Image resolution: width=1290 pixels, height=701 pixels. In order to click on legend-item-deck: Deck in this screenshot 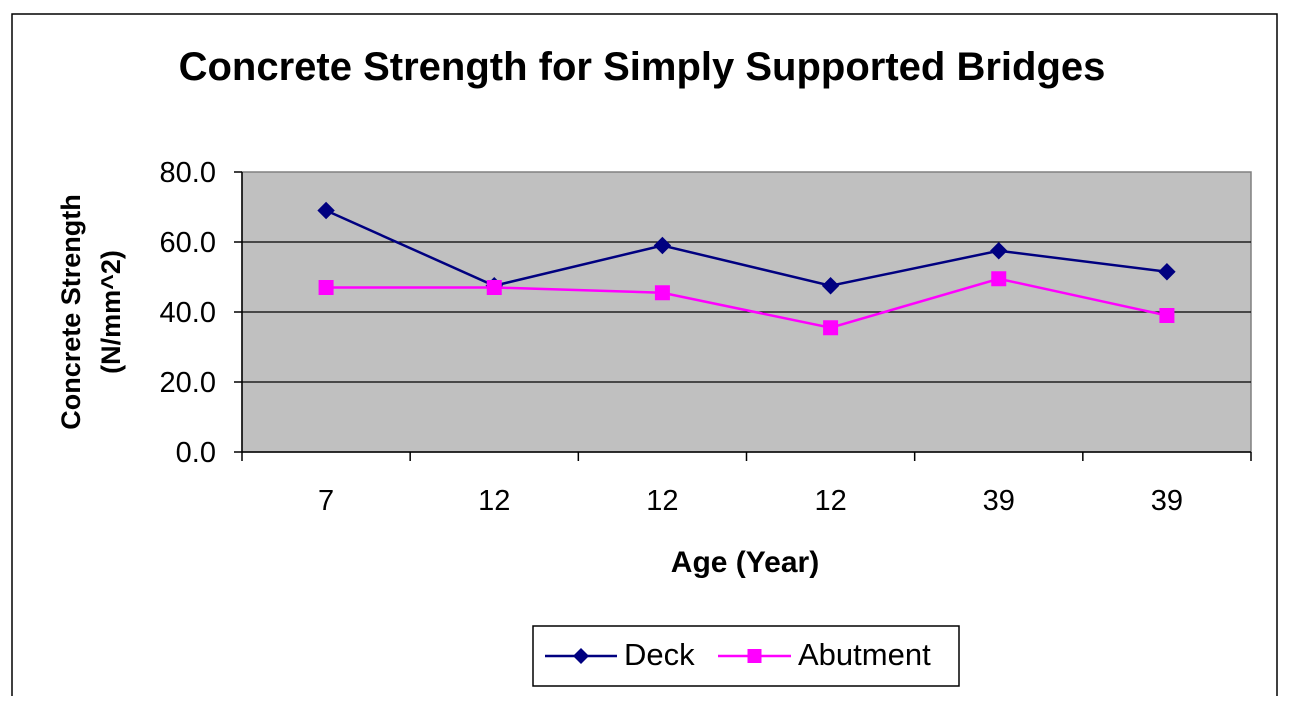, I will do `click(620, 654)`.